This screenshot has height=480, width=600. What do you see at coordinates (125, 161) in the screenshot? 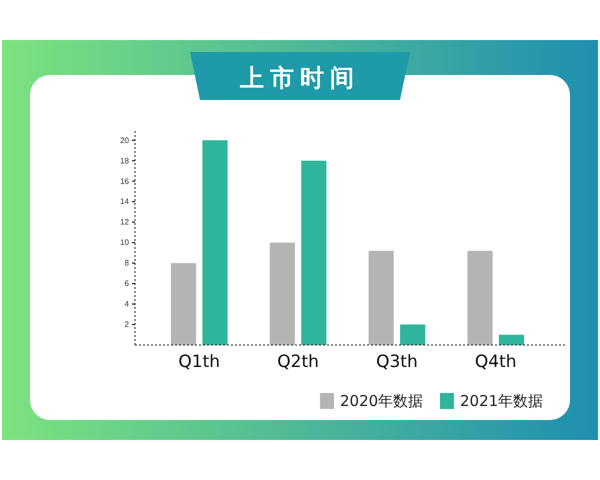
I see `y-tick-label: 18` at bounding box center [125, 161].